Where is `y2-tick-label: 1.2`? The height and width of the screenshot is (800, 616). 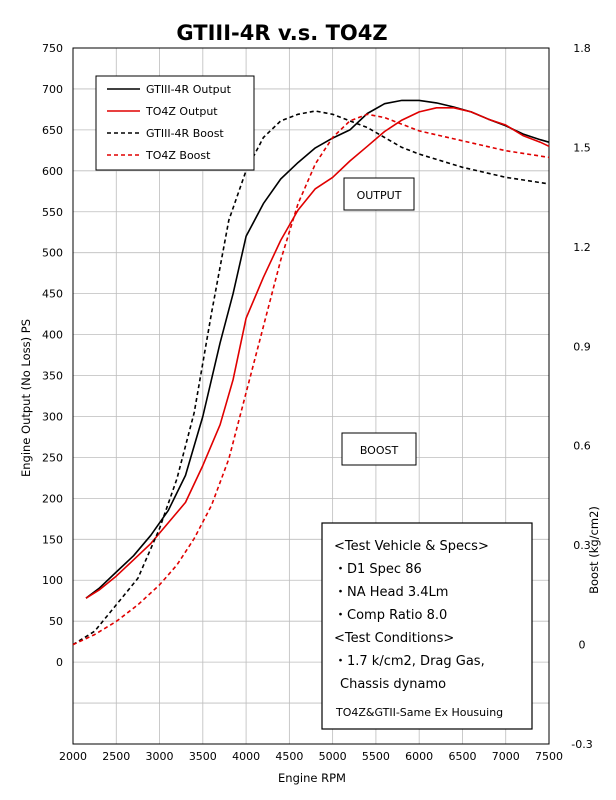
y2-tick-label: 1.2 is located at coordinates (582, 247).